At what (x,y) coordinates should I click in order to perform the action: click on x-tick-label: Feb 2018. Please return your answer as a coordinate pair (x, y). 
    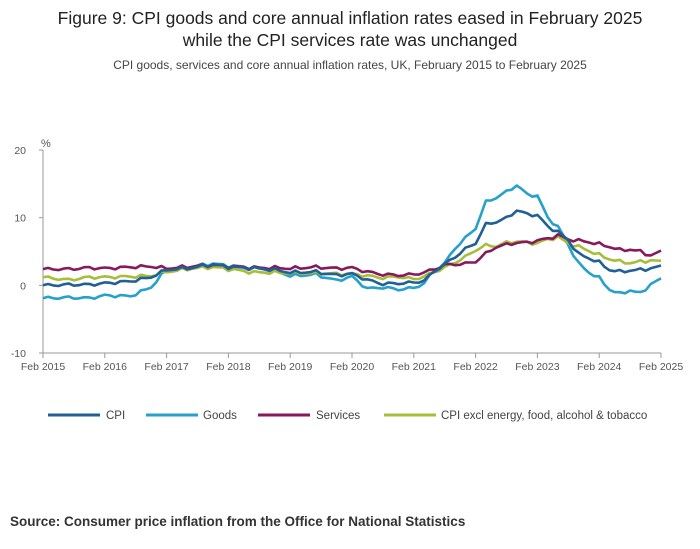
    Looking at the image, I should click on (228, 367).